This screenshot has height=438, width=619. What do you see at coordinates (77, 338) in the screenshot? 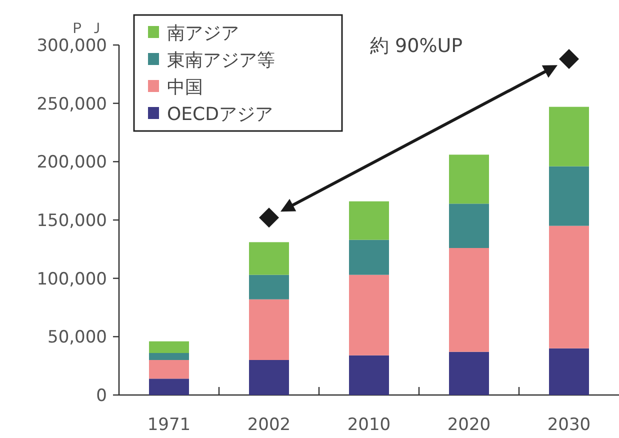
I see `y-tick-label: 50,000` at bounding box center [77, 338].